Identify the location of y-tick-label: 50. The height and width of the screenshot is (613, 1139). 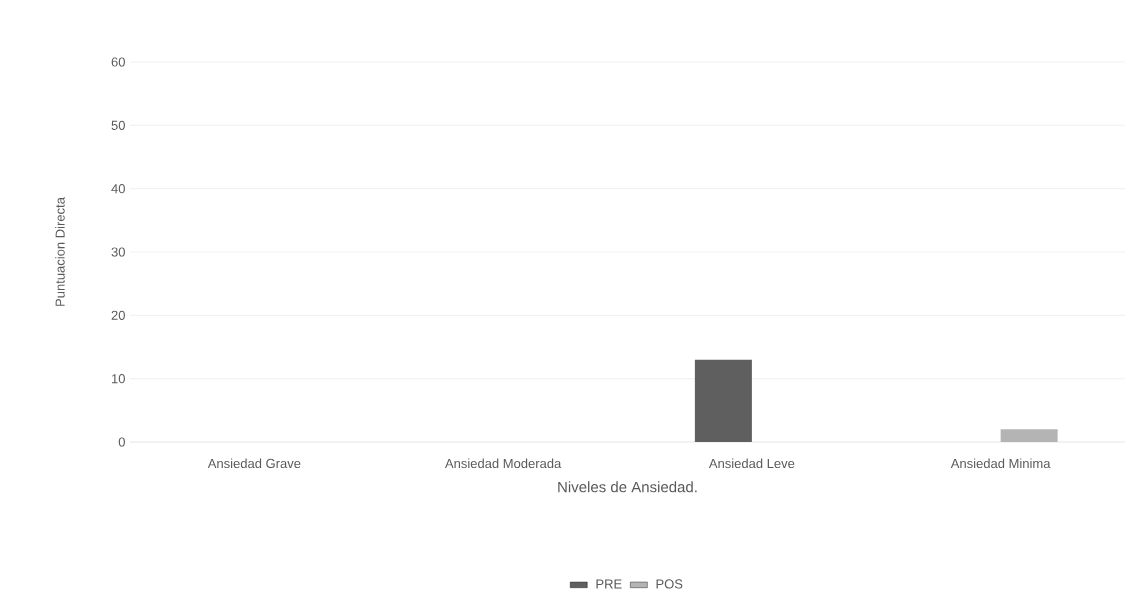
(118, 125).